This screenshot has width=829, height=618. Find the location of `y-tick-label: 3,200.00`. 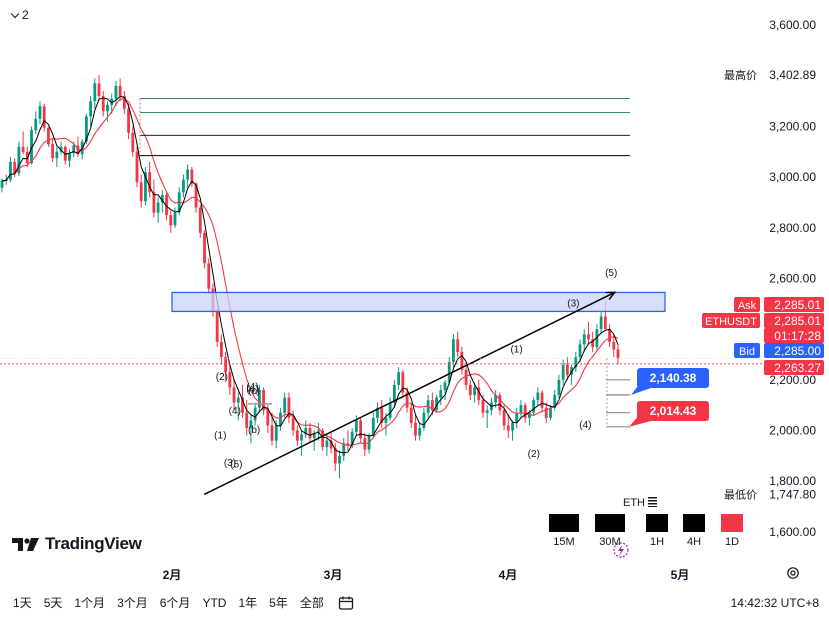

y-tick-label: 3,200.00 is located at coordinates (792, 126).